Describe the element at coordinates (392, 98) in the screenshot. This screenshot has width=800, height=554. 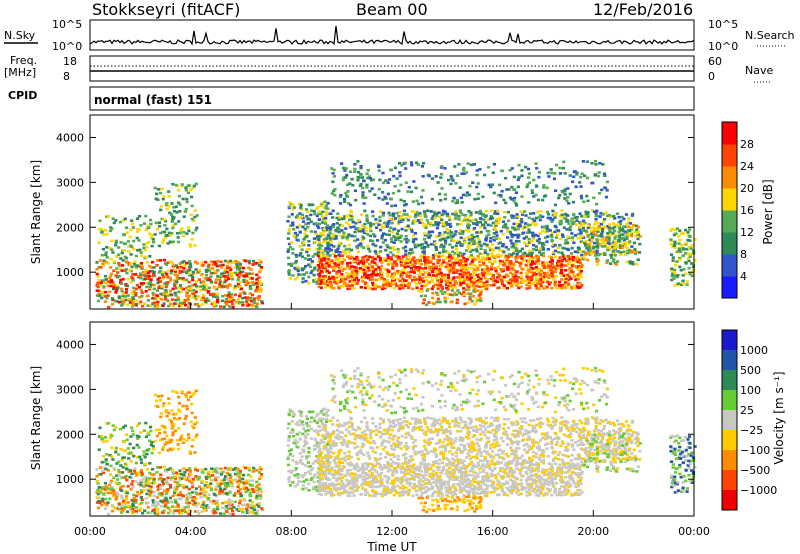
I see `cpid-panel-frame` at that location.